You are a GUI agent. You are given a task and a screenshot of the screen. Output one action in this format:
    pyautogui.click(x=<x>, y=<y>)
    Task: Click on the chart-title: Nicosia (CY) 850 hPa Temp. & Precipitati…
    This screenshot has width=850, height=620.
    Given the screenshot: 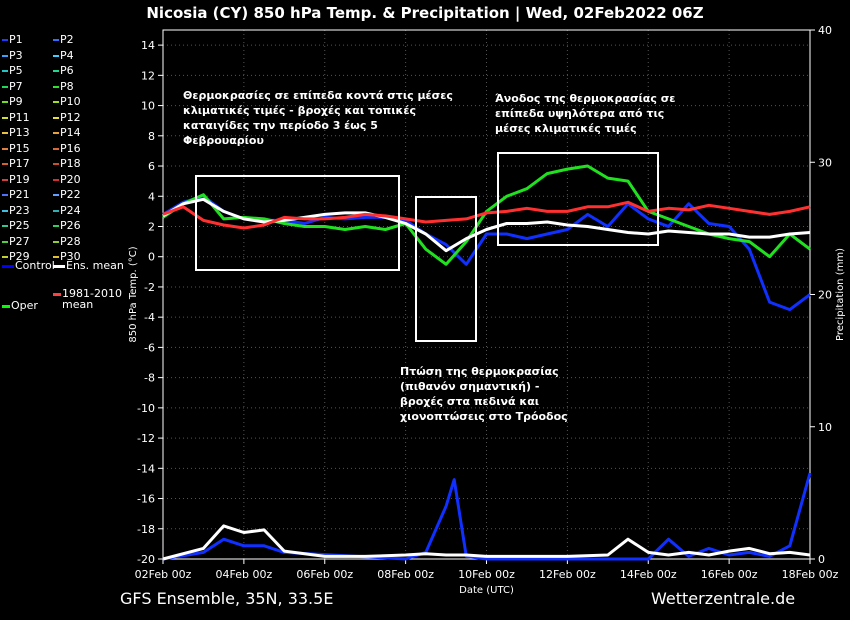 What is the action you would take?
    pyautogui.click(x=424, y=13)
    